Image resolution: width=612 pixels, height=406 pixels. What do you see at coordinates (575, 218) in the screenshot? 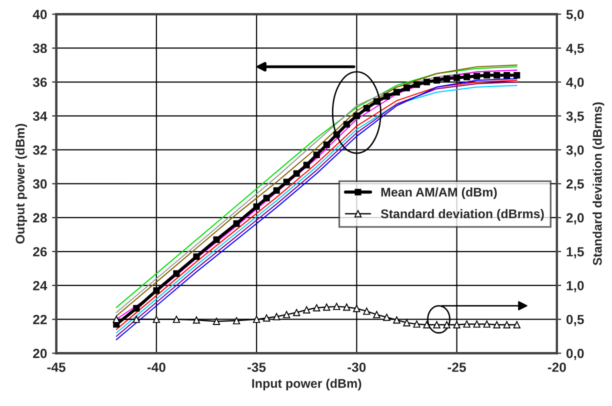
I see `y2-tick-label: 2,0` at bounding box center [575, 218].